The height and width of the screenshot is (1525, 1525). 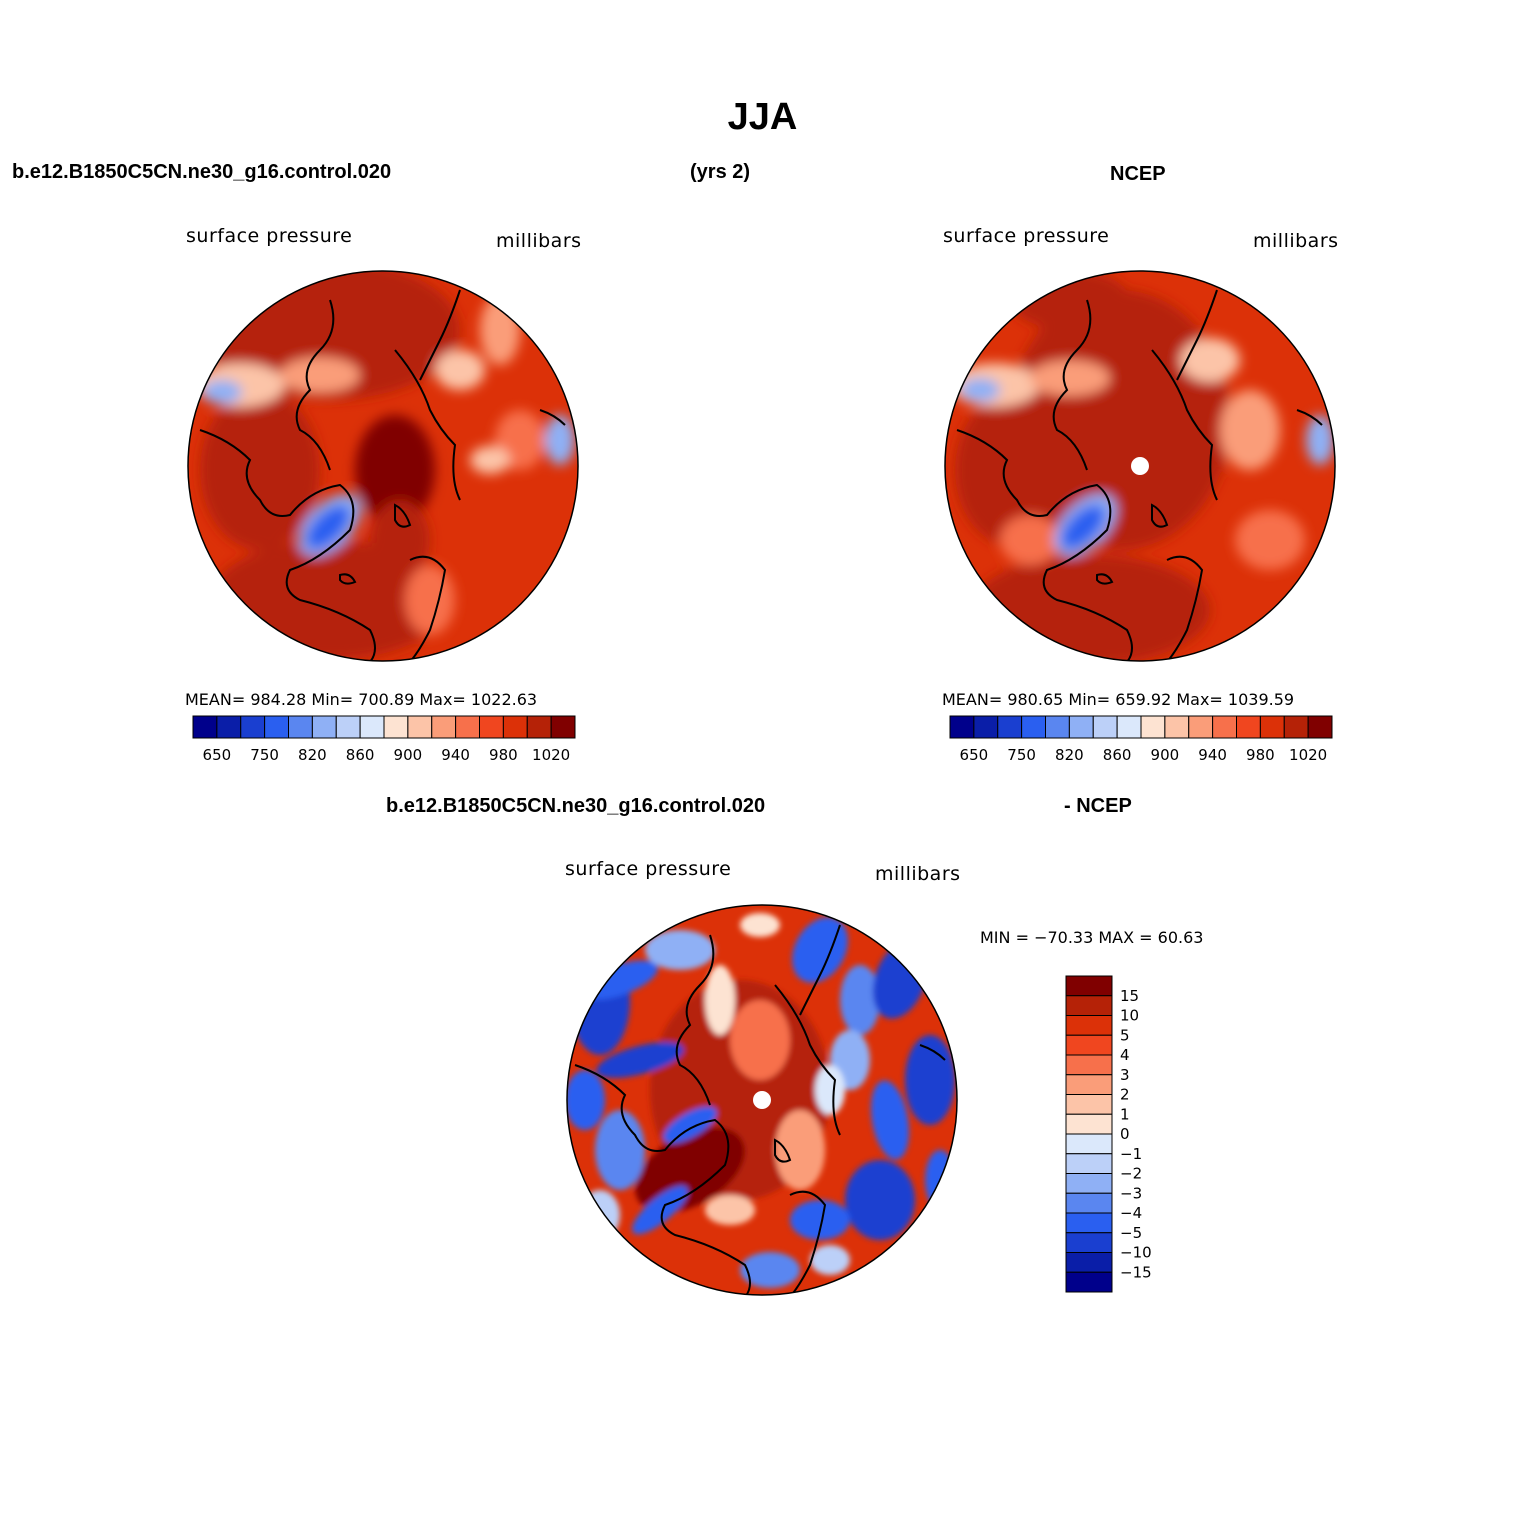 I want to click on colorbar-tick-label: 0, so click(x=1125, y=1134).